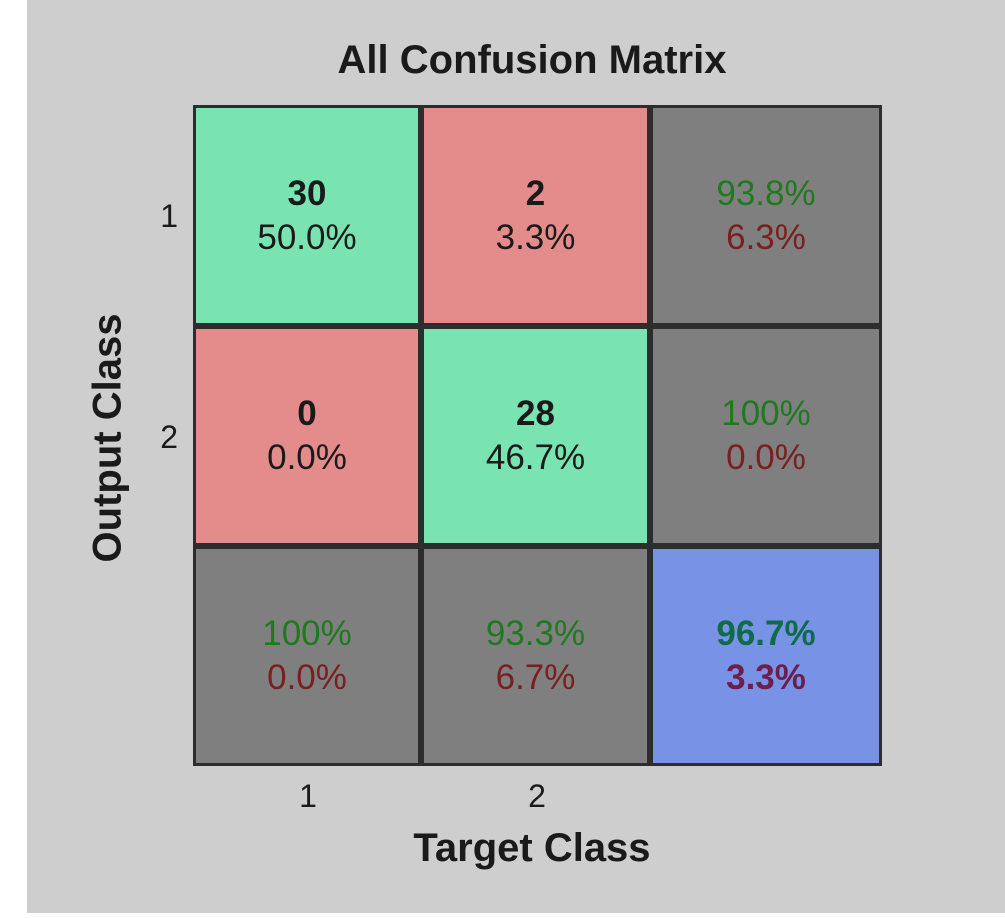 This screenshot has width=1005, height=918. Describe the element at coordinates (535, 633) in the screenshot. I see `cell-primary-value: 93.3%` at that location.